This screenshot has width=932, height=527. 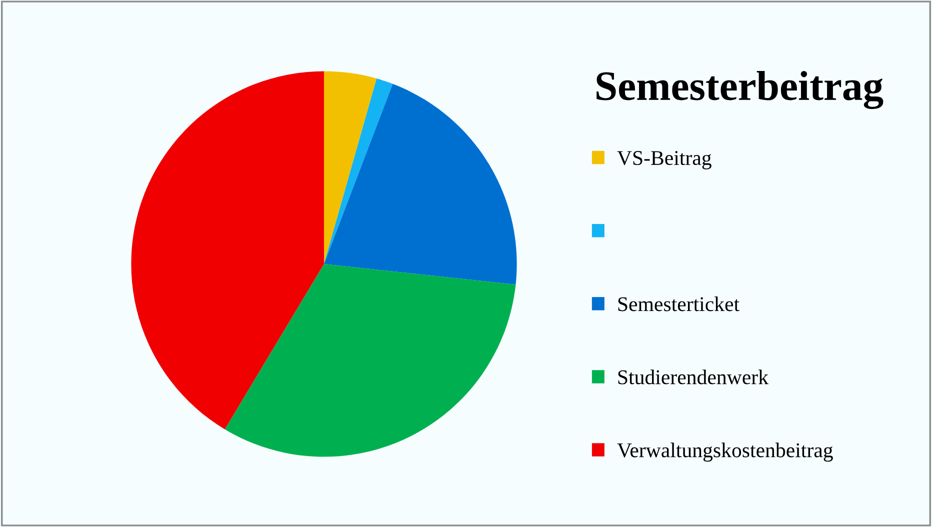 I want to click on legend-label: Verwaltungskostenbeitrag, so click(x=725, y=452).